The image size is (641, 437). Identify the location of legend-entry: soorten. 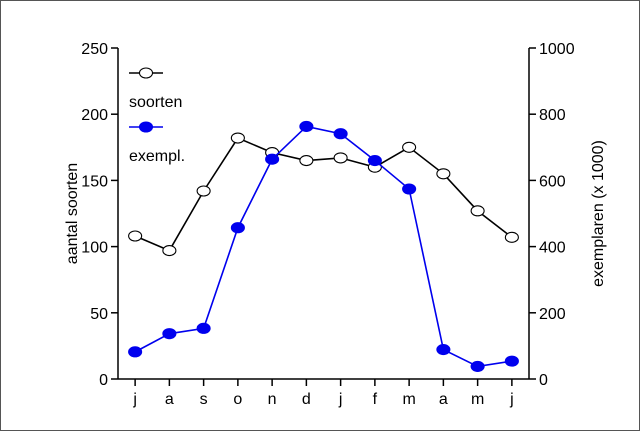
(155, 89).